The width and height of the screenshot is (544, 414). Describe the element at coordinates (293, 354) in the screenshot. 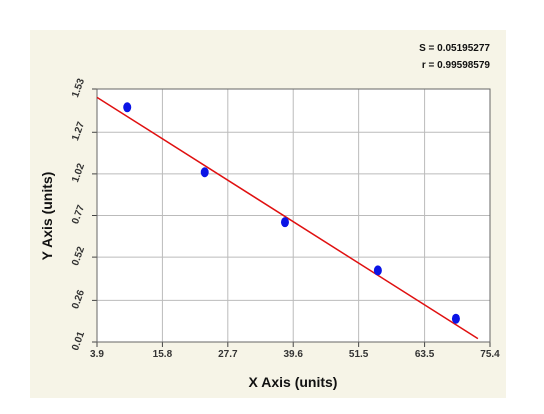

I see `x-tick-label: 39.6` at that location.